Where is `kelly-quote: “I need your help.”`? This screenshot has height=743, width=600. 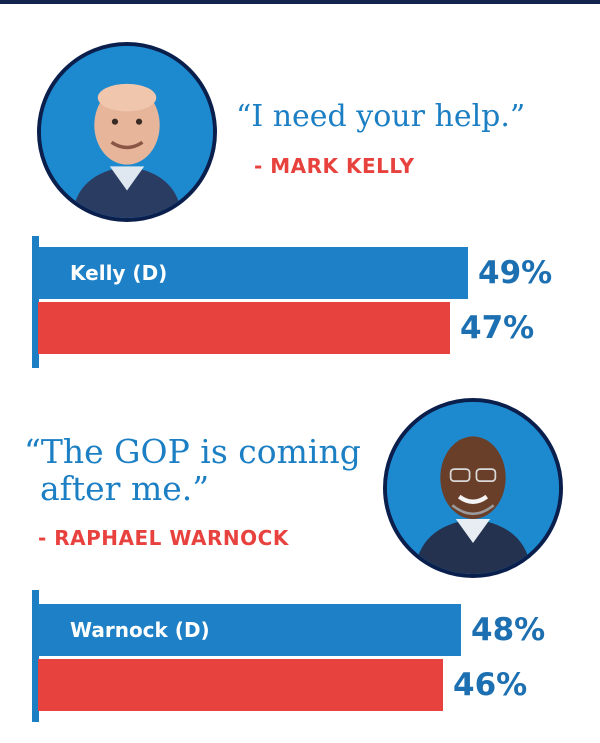
kelly-quote: “I need your help.” is located at coordinates (381, 116).